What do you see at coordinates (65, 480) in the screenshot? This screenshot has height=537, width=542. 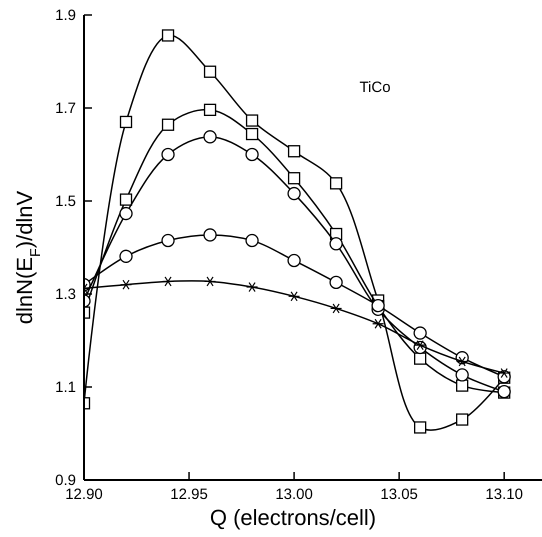 I see `y-tick-label: 0.9` at bounding box center [65, 480].